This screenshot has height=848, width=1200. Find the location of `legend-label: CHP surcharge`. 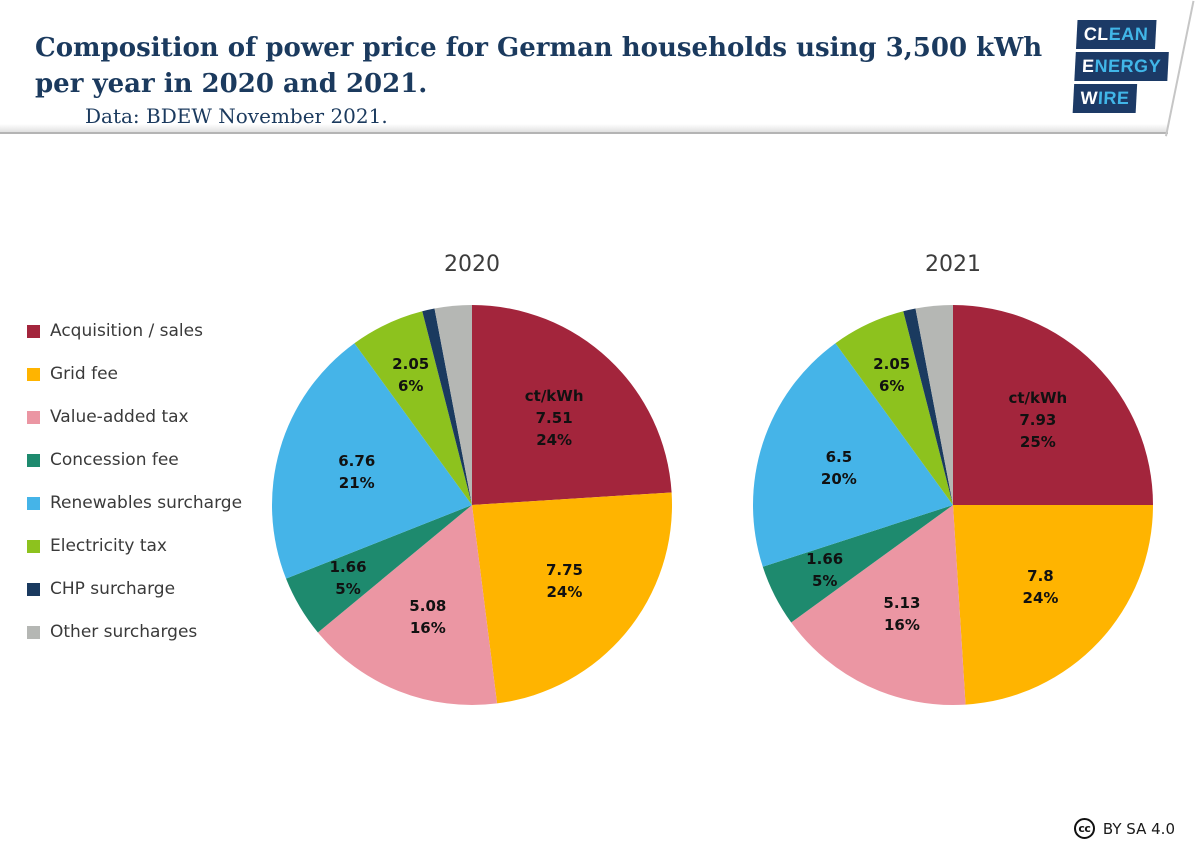

legend-label: CHP surcharge is located at coordinates (113, 589).